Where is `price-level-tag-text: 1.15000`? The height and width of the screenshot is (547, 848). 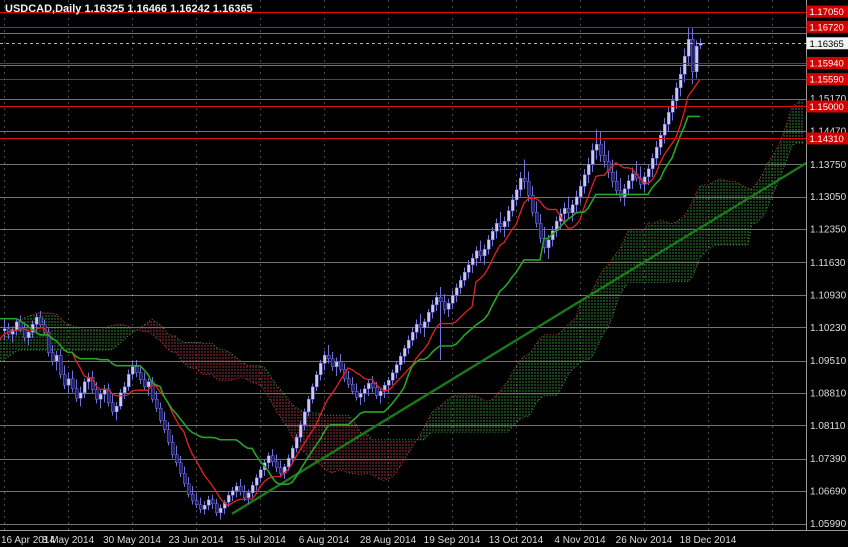
price-level-tag-text: 1.15000 is located at coordinates (827, 107).